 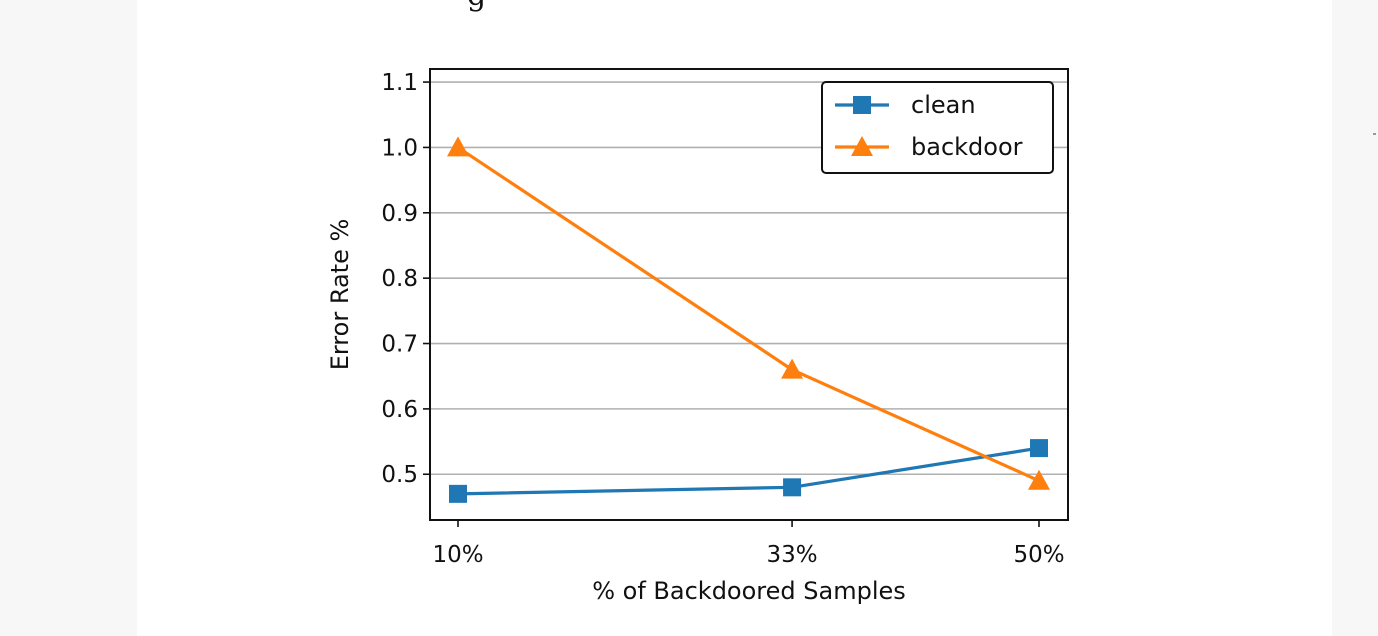 What do you see at coordinates (749, 591) in the screenshot?
I see `x-axis-title: % of Backdoored Samples` at bounding box center [749, 591].